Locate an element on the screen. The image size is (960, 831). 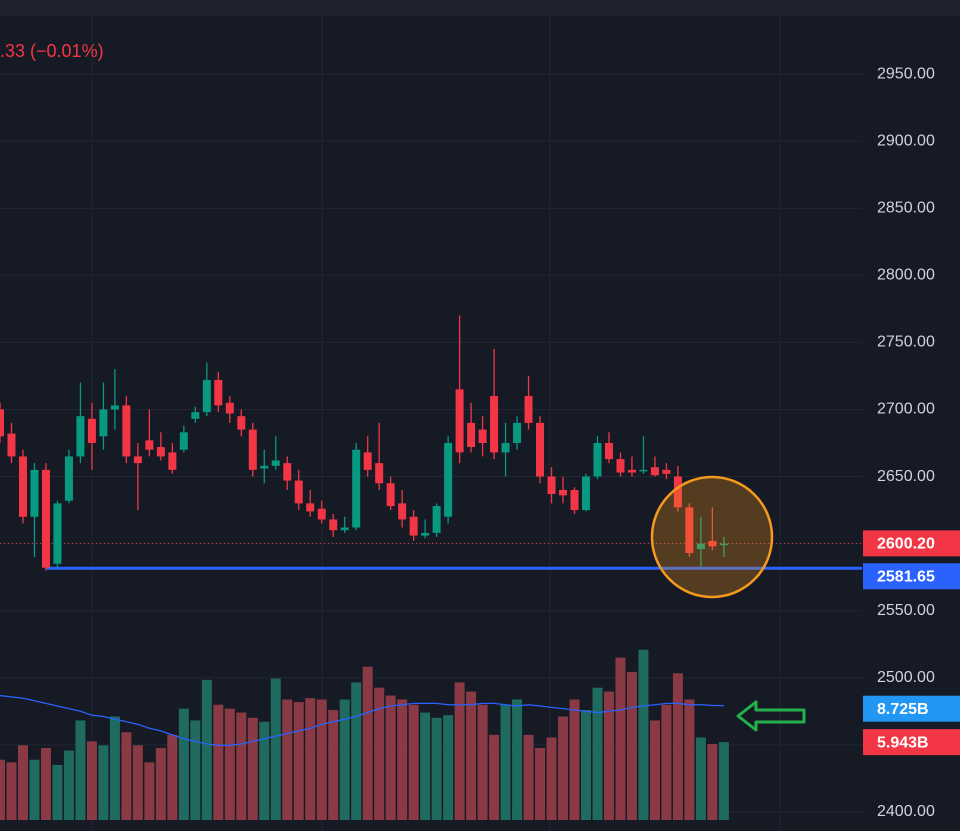
top-bar is located at coordinates (480, 8).